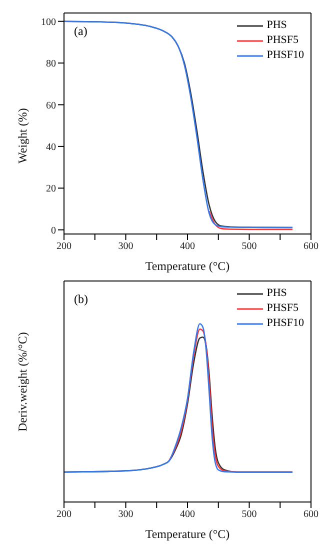 The image size is (334, 550). I want to click on y-tick-label: 0, so click(53, 230).